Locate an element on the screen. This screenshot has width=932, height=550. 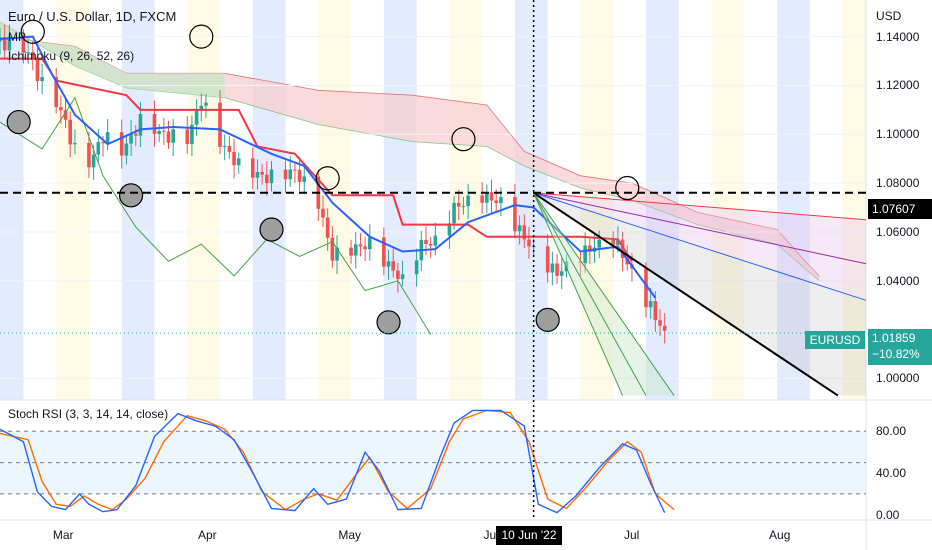
stoch-tick-label: 0.00 is located at coordinates (888, 514).